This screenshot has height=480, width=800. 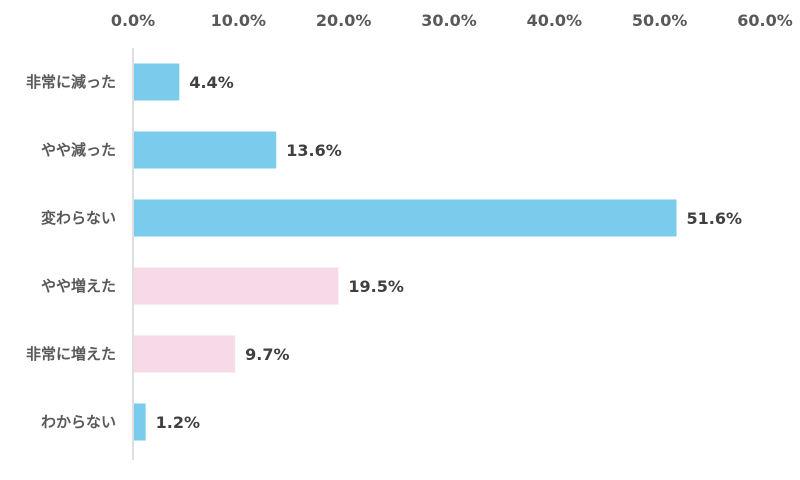 What do you see at coordinates (344, 20) in the screenshot?
I see `x-tick-label: 20.0%` at bounding box center [344, 20].